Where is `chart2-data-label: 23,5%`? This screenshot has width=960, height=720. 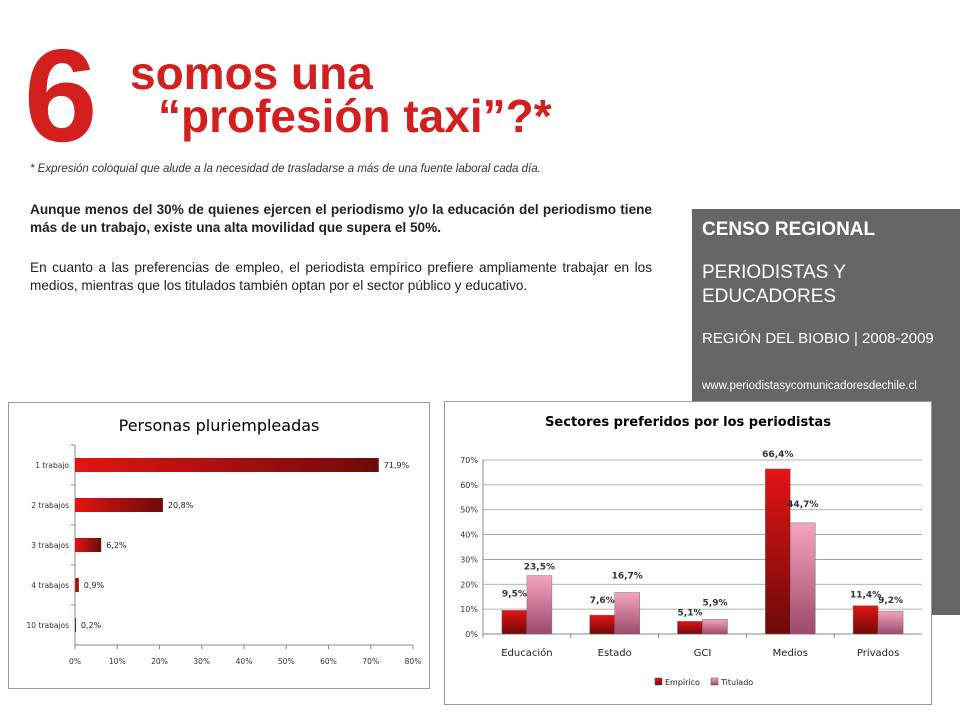 chart2-data-label: 23,5% is located at coordinates (539, 568).